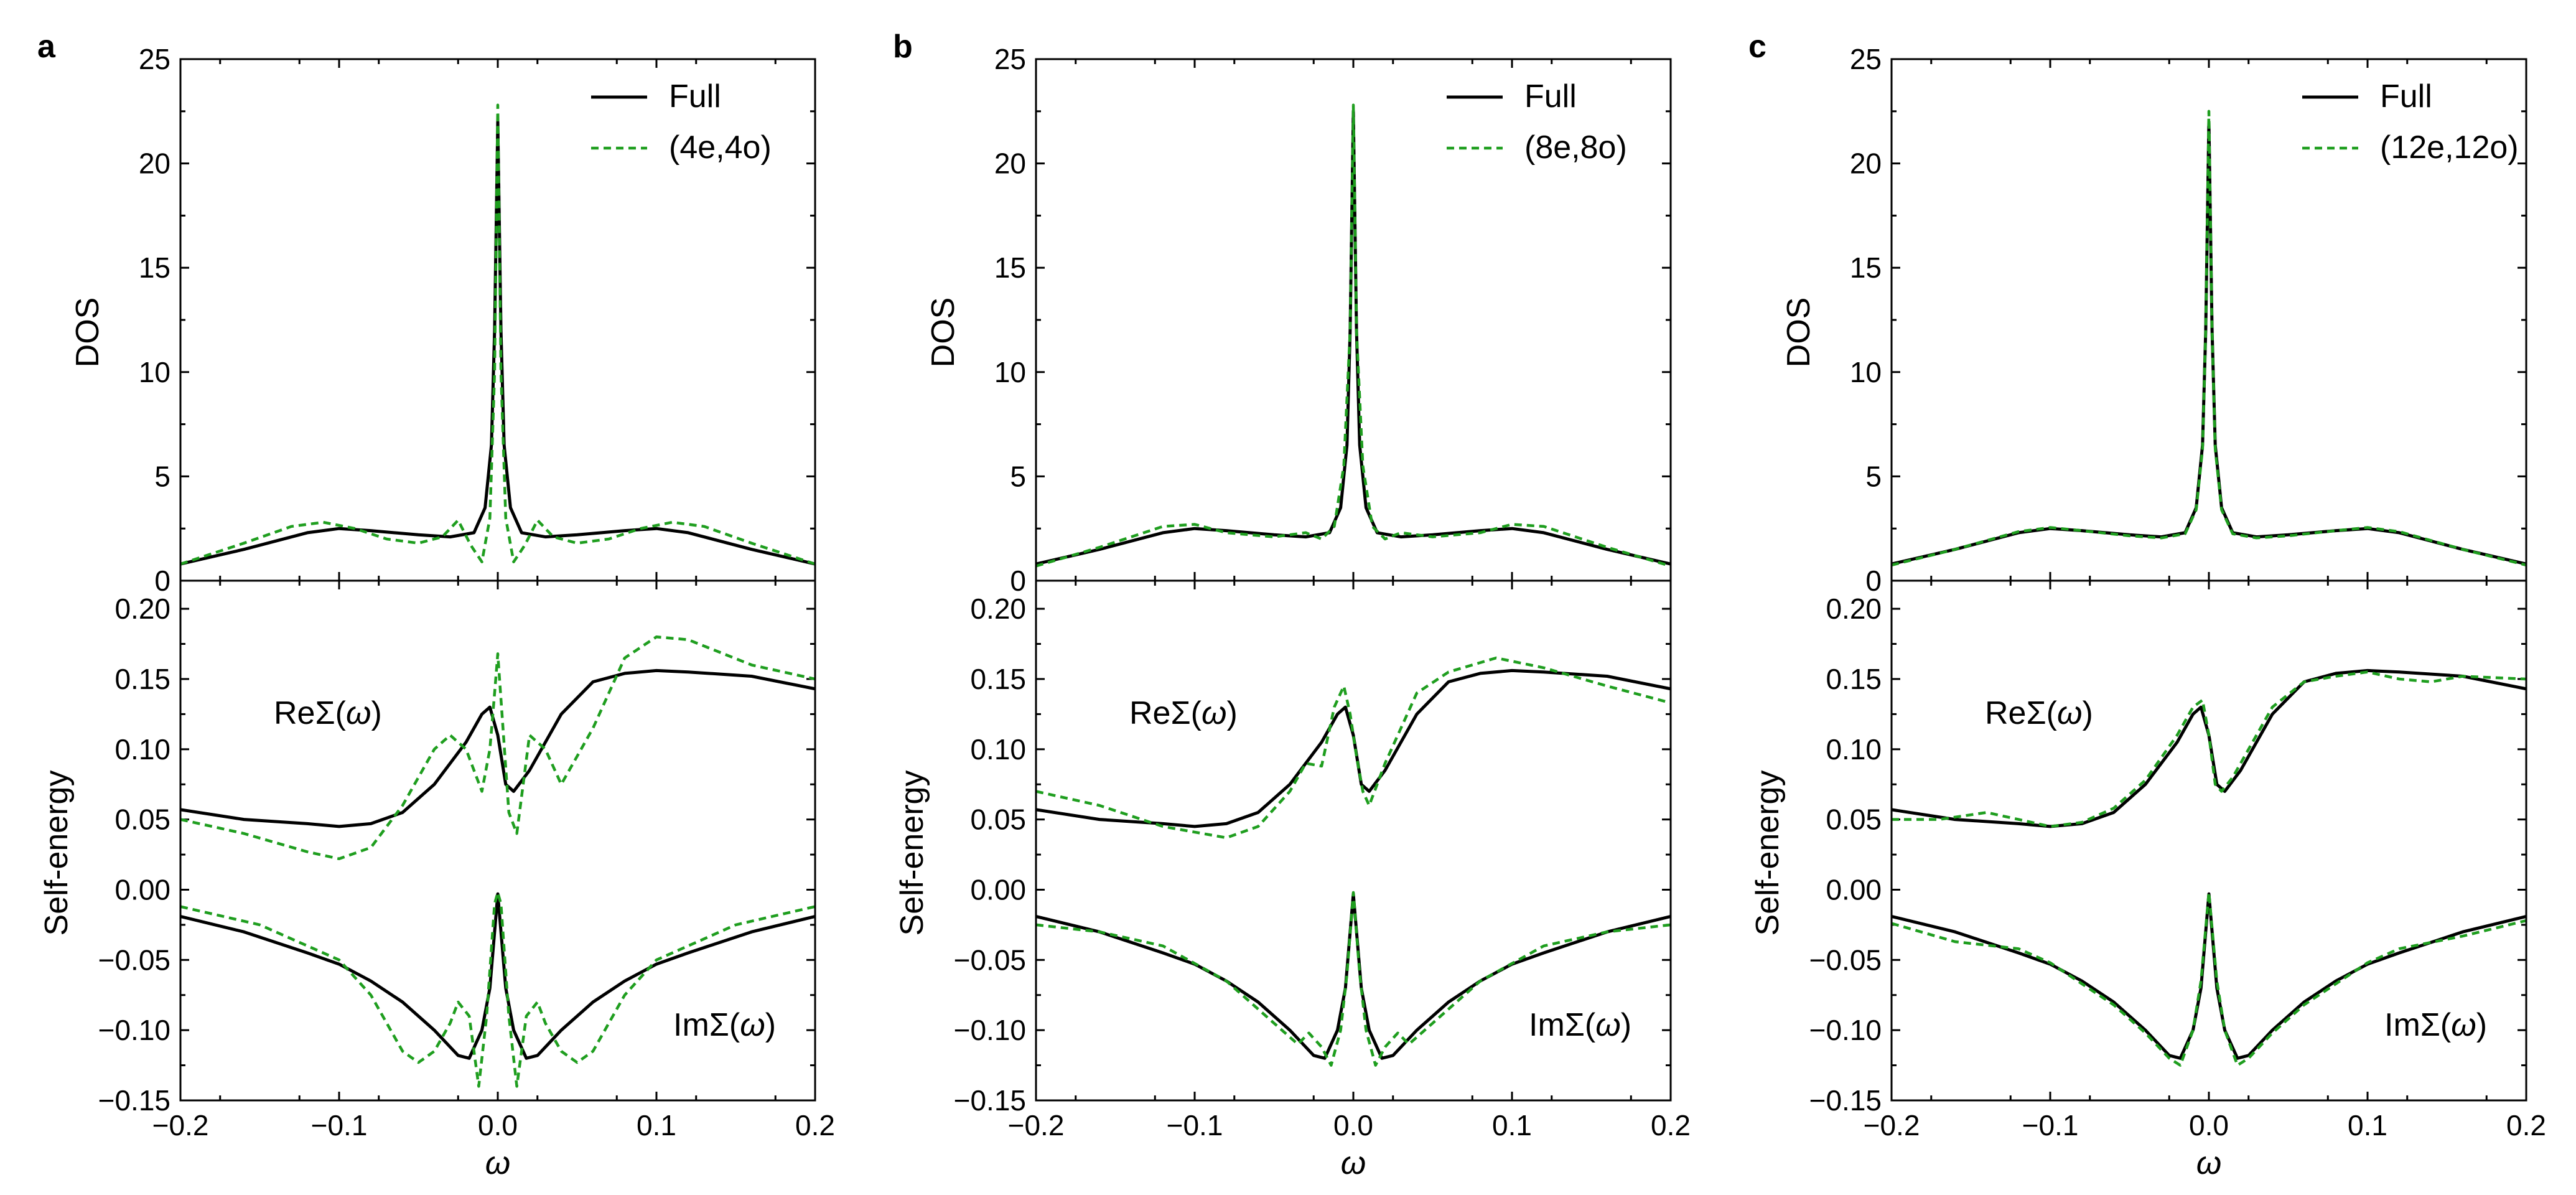 This screenshot has width=2576, height=1195. Describe the element at coordinates (46, 47) in the screenshot. I see `panel-letter-a: a` at that location.